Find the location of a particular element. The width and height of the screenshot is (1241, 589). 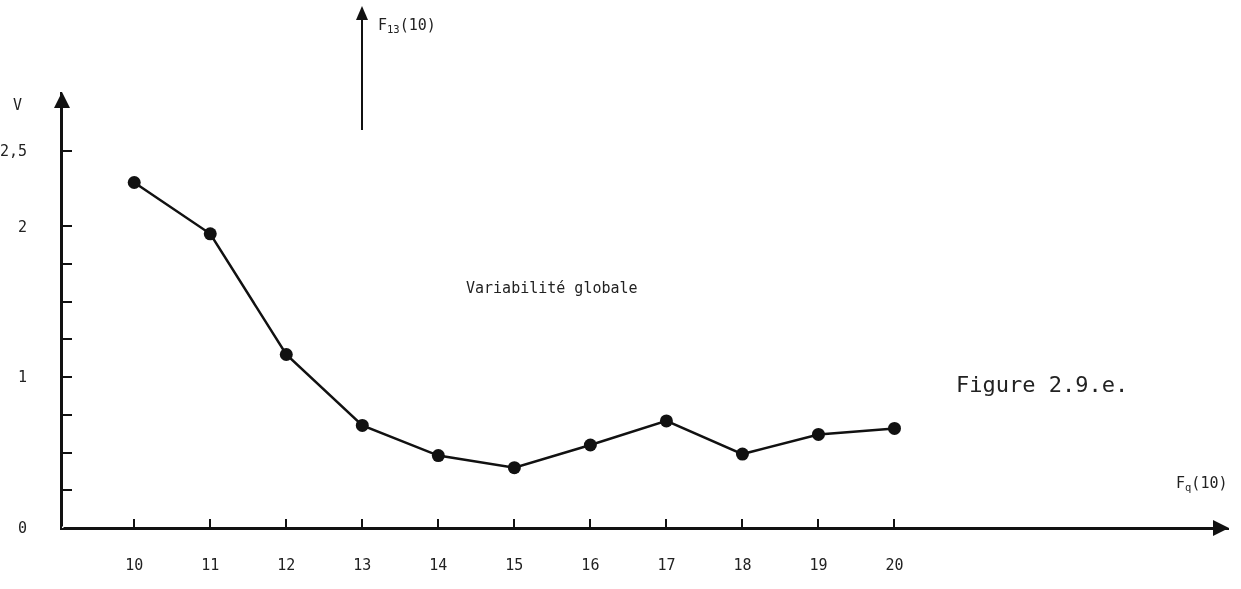

x-tick-label: 11 is located at coordinates (210, 565).